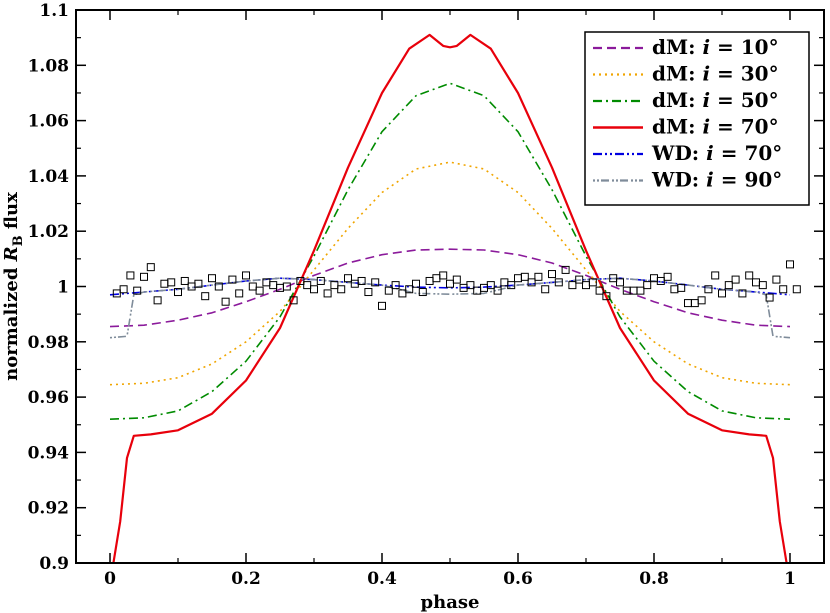 The height and width of the screenshot is (613, 830). Describe the element at coordinates (11, 321) in the screenshot. I see `y-axis-title-prefix: normalized` at that location.